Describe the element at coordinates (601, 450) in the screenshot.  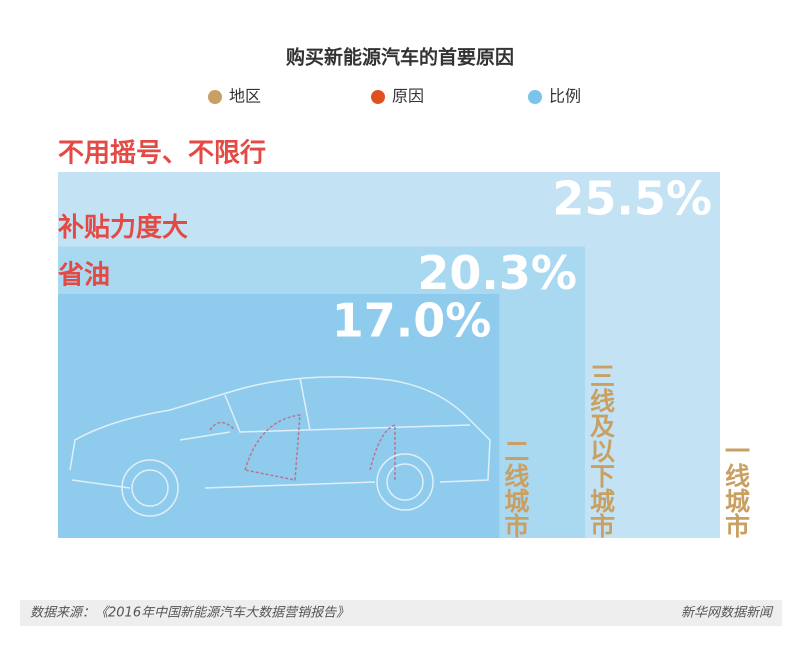
I see `region-label: 三线及以下城市` at that location.